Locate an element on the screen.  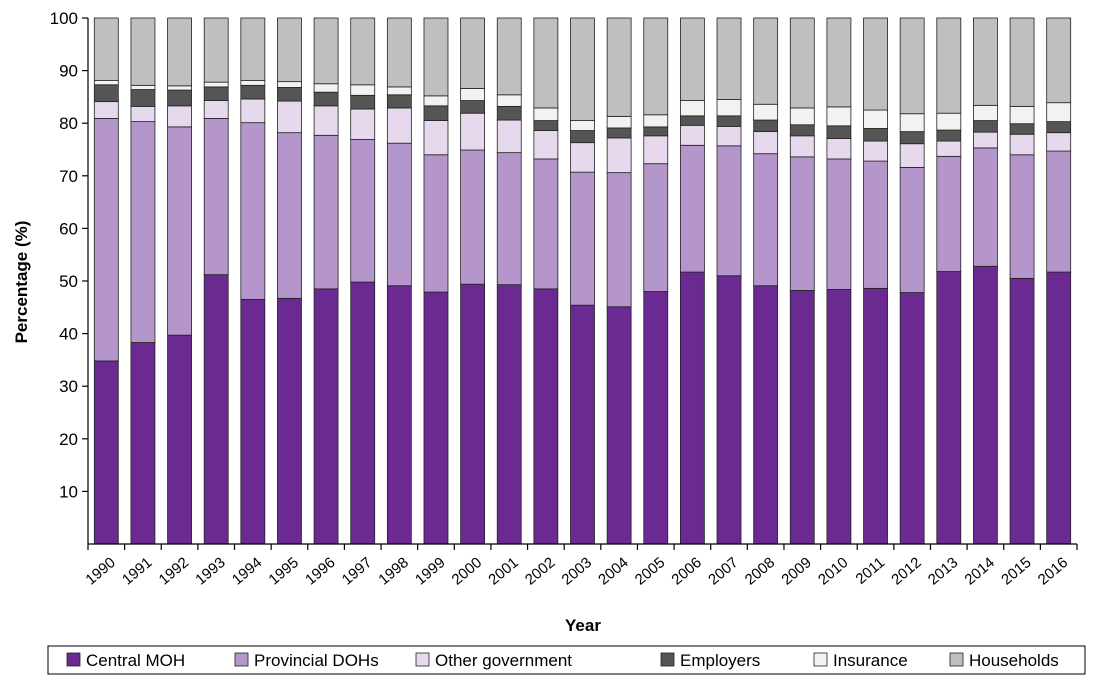
x-tick-label: 1993 is located at coordinates (210, 571).